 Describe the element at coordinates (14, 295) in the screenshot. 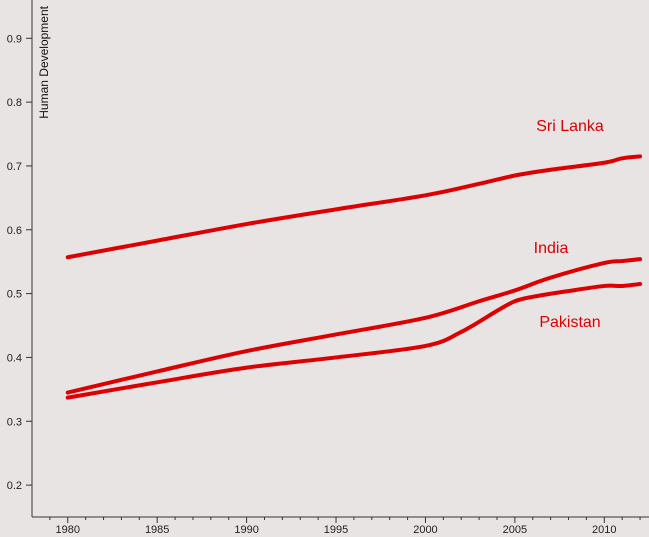

I see `y-tick-label: 0.5` at that location.